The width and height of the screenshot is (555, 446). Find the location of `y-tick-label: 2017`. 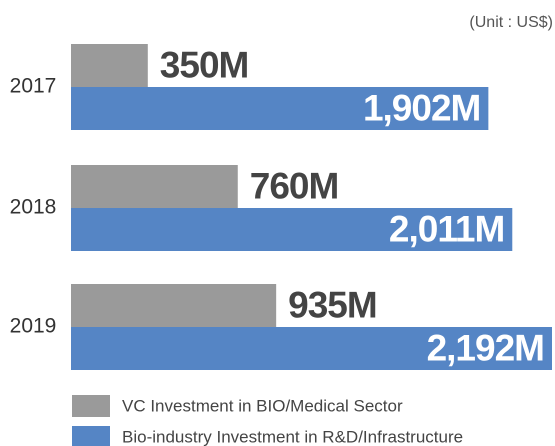

y-tick-label: 2017 is located at coordinates (33, 86).